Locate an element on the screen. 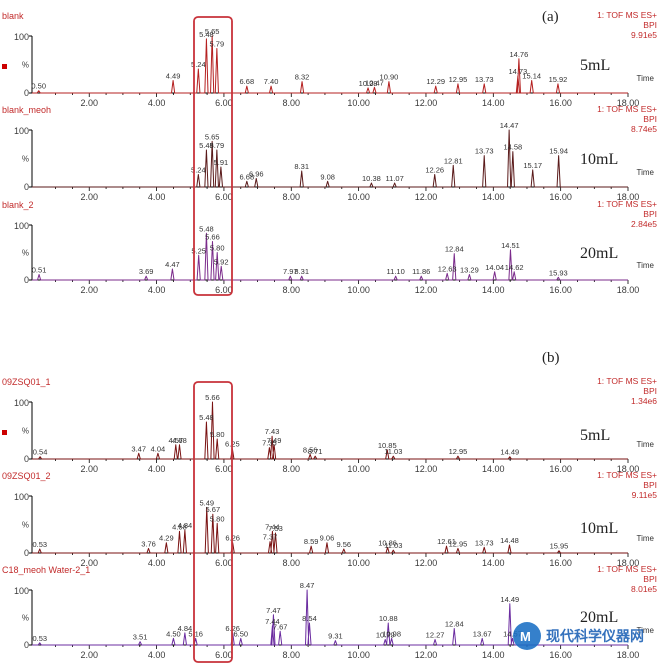 This screenshot has height=669, width=660. peak-label: 14.51 is located at coordinates (510, 245).